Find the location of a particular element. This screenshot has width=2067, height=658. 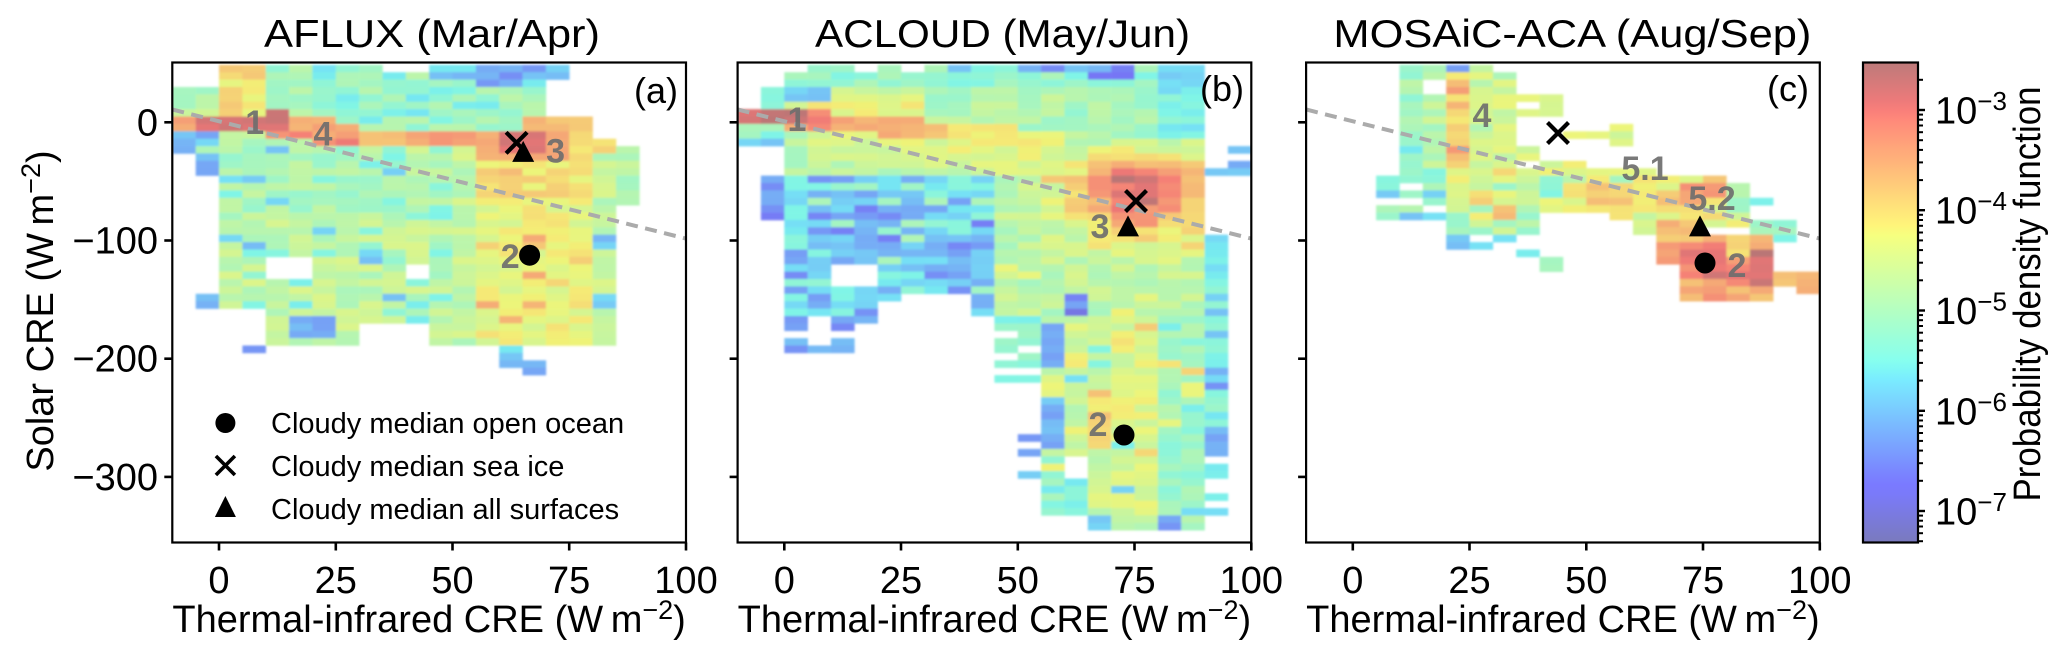

svg-text: Cloudy median all surfaces is located at coordinates (445, 510).